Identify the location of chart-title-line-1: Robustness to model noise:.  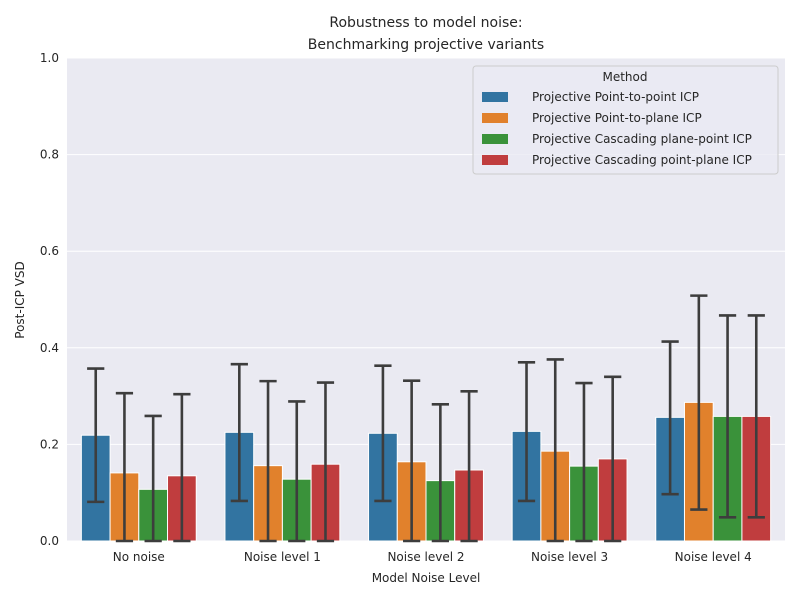
(425, 23).